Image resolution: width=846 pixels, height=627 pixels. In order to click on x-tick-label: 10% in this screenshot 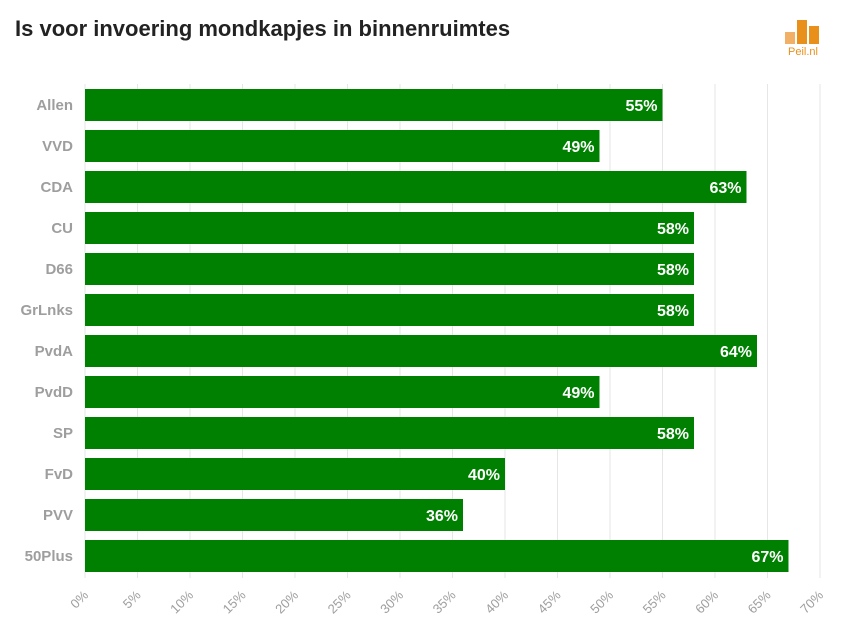, I will do `click(181, 601)`.